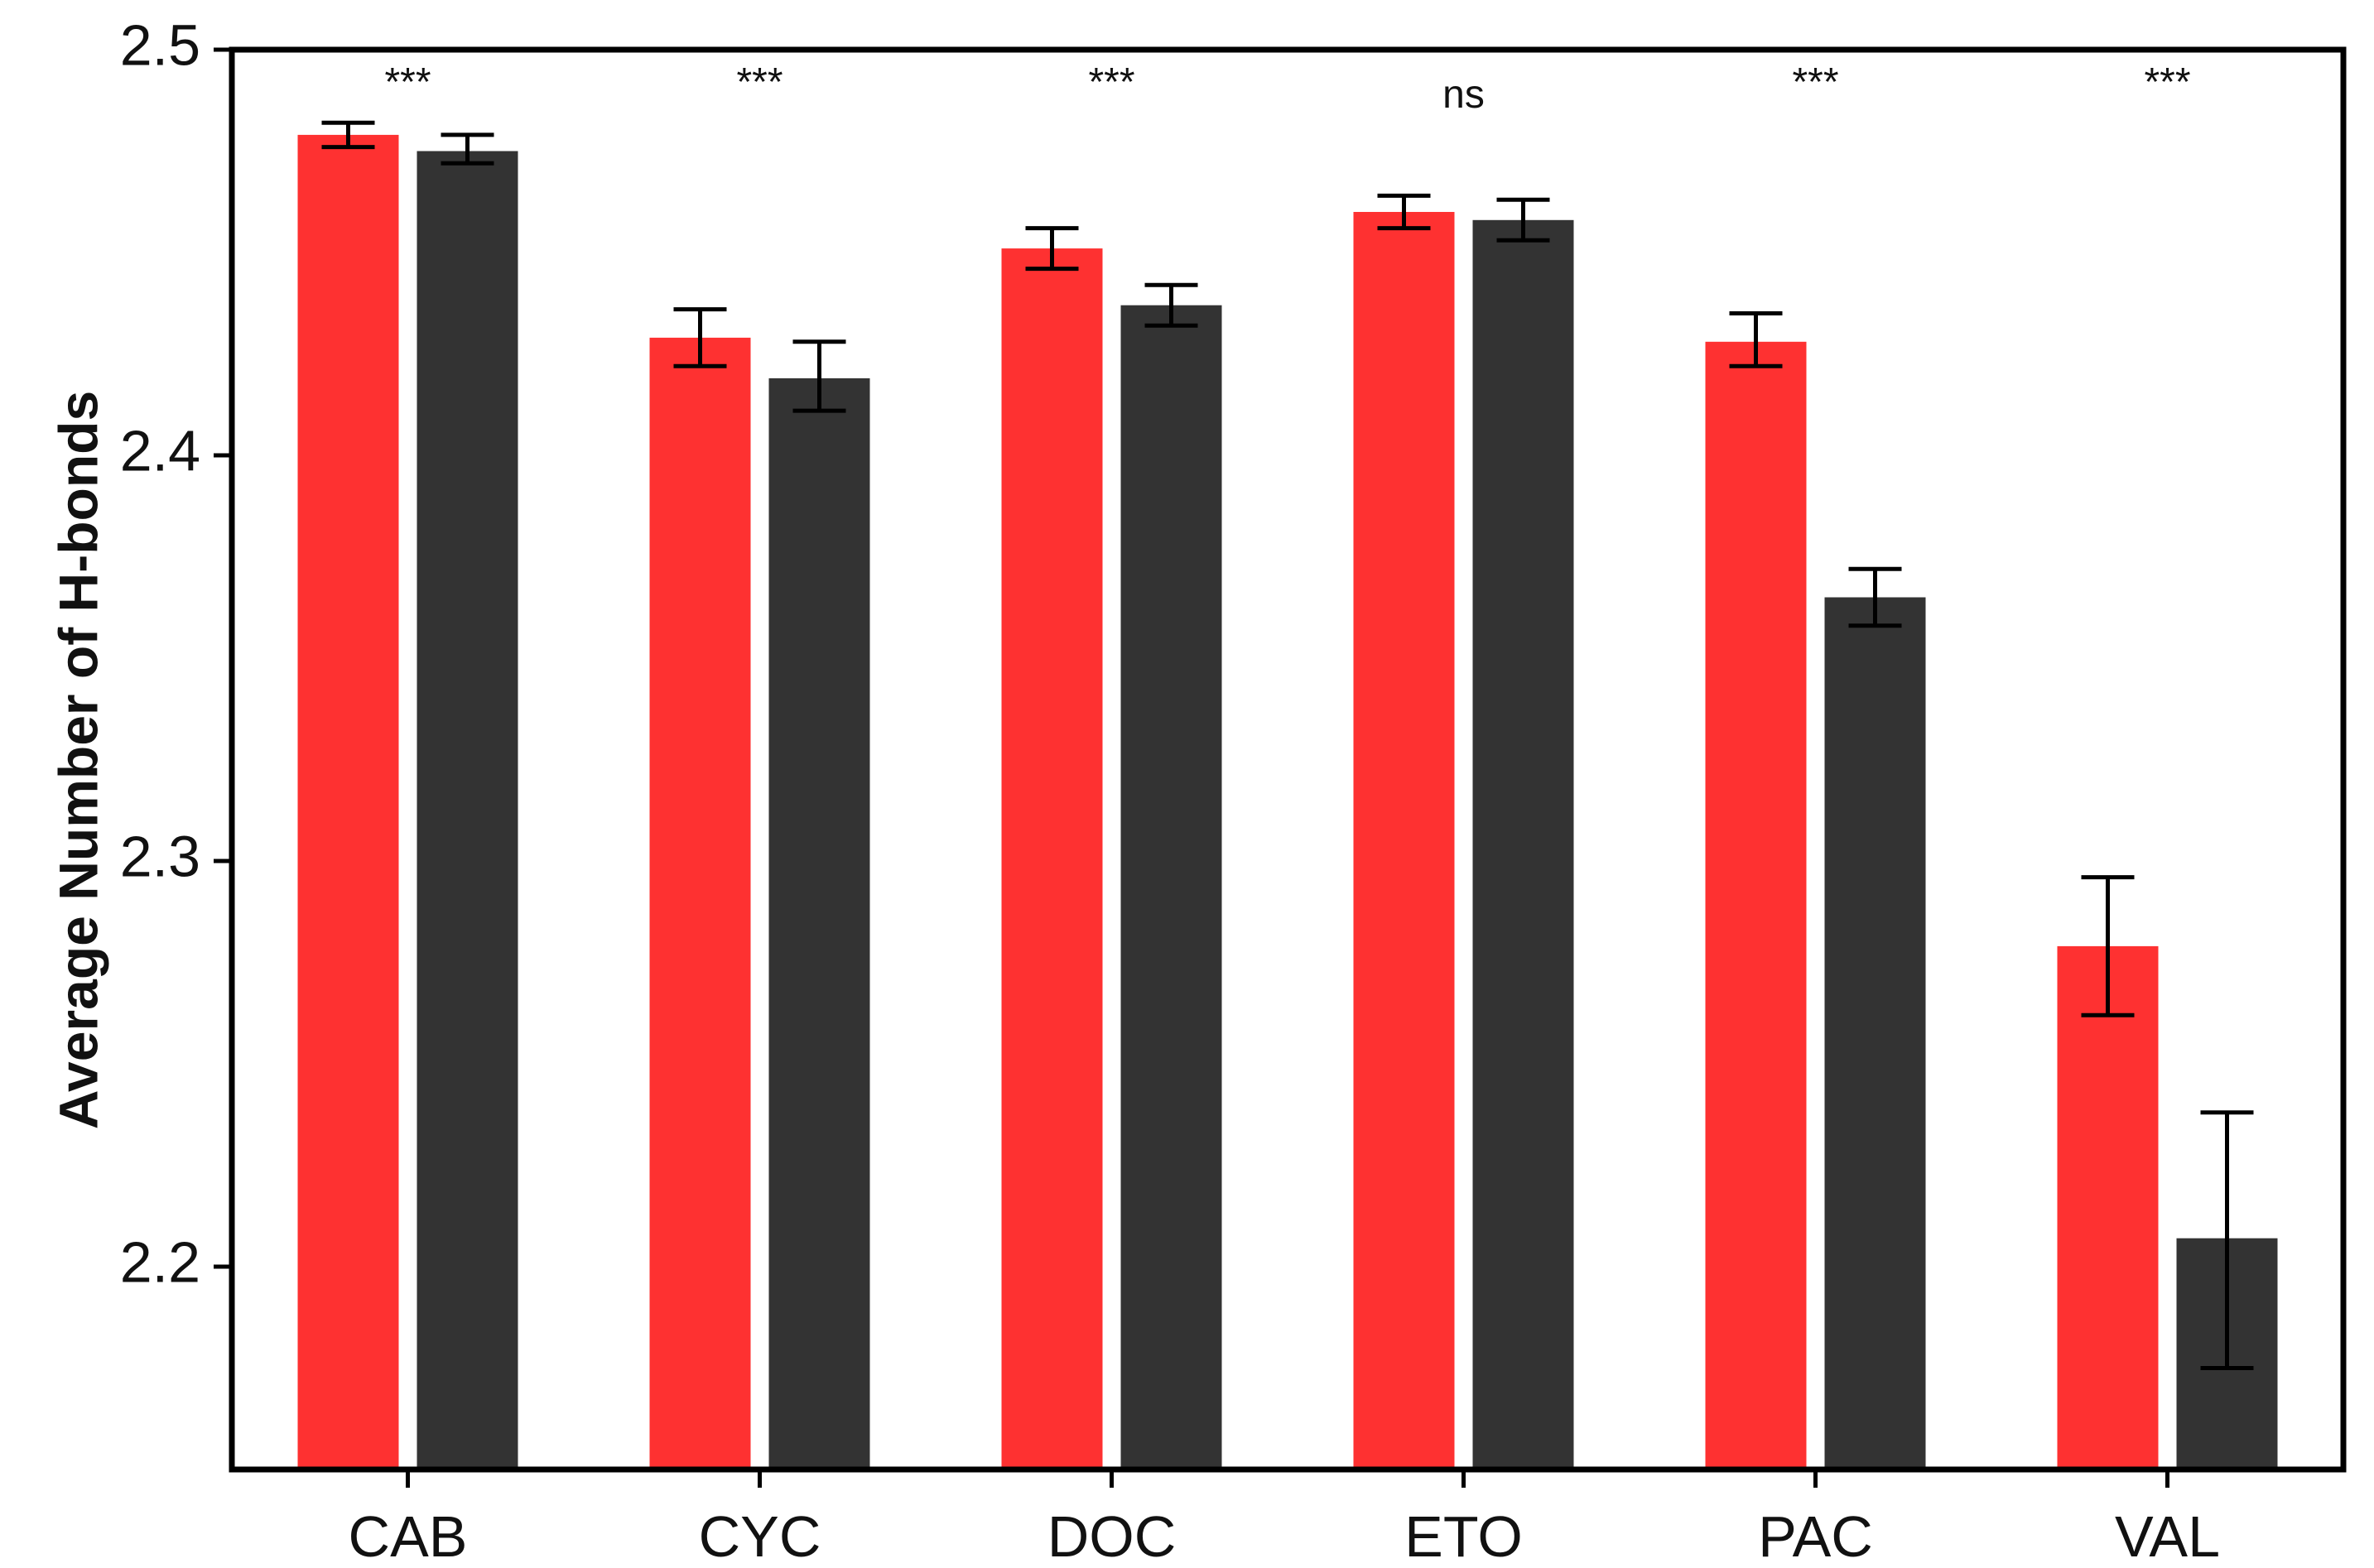  Describe the element at coordinates (160, 1261) in the screenshot. I see `y-tick-label: 2.2` at that location.